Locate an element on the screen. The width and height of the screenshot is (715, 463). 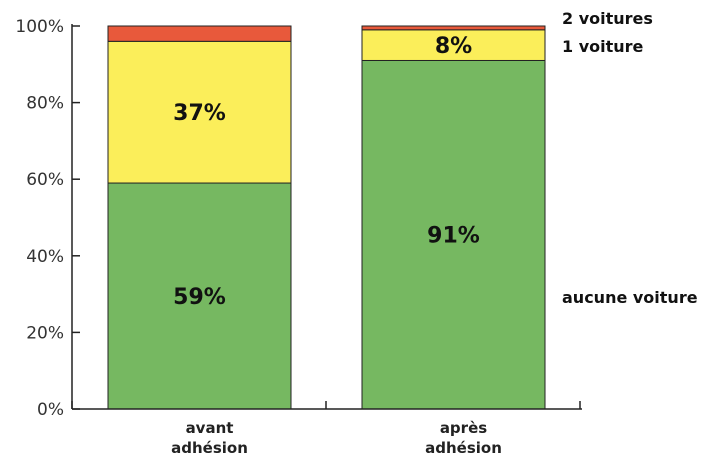
x-category-label: avant is located at coordinates (210, 428).